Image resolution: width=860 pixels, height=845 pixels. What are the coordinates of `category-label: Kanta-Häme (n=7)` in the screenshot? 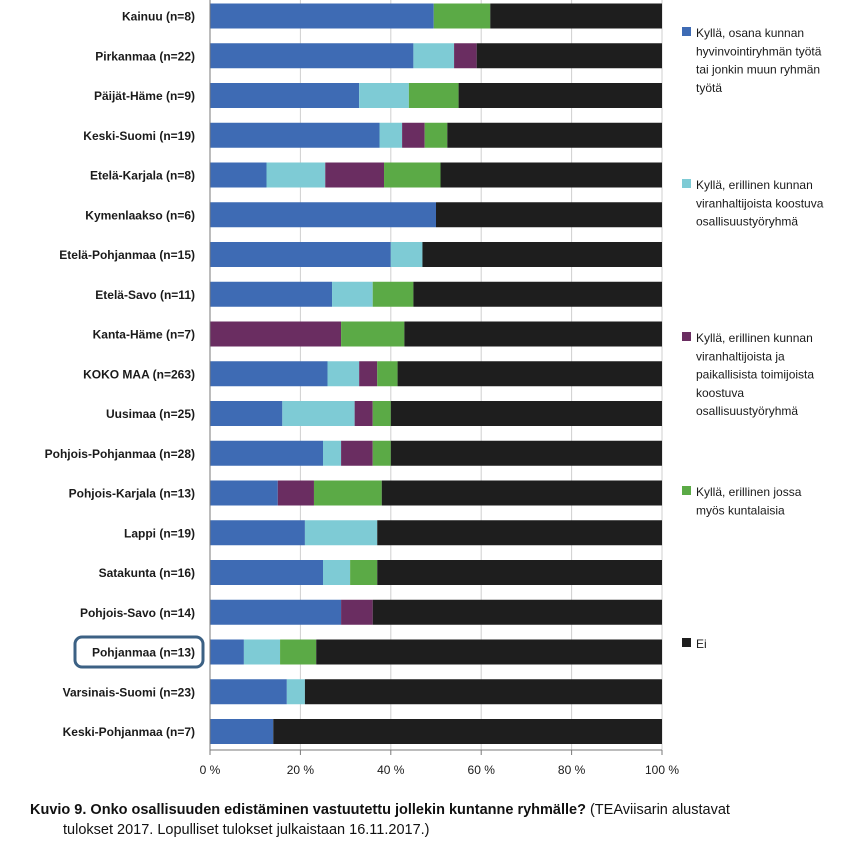 It's located at (144, 335).